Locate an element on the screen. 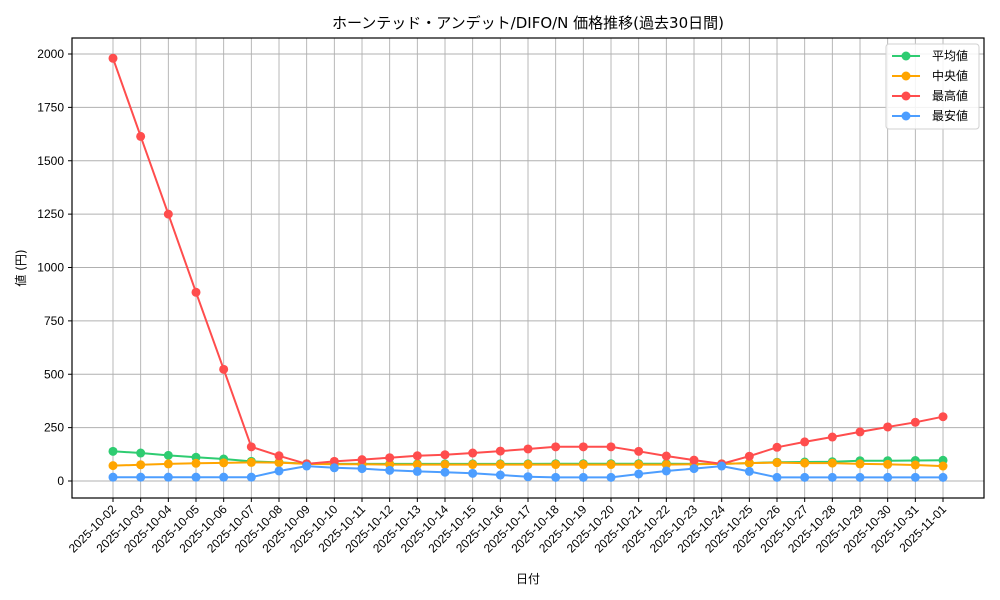 The width and height of the screenshot is (1000, 600). legend-box is located at coordinates (932, 86).